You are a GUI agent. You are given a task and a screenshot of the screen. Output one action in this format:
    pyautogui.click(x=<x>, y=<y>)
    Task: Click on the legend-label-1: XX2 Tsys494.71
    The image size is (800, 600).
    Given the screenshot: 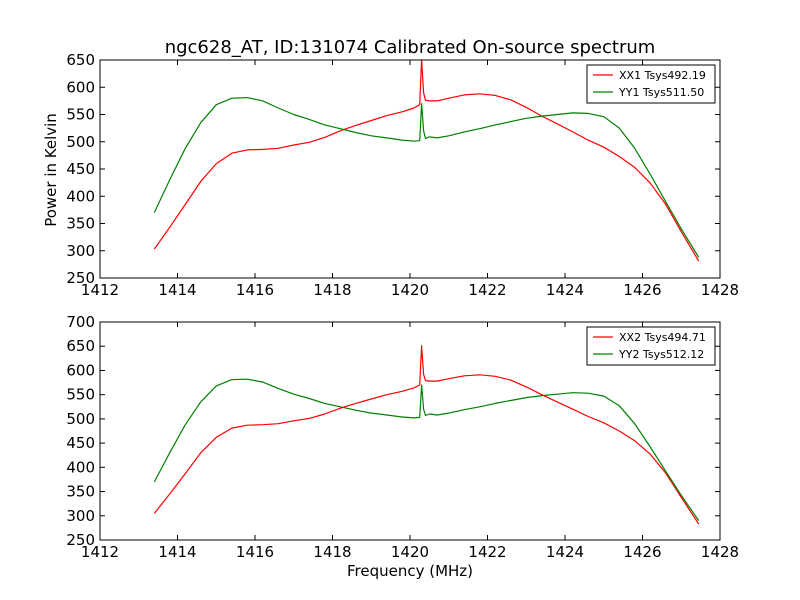 What is the action you would take?
    pyautogui.click(x=662, y=337)
    